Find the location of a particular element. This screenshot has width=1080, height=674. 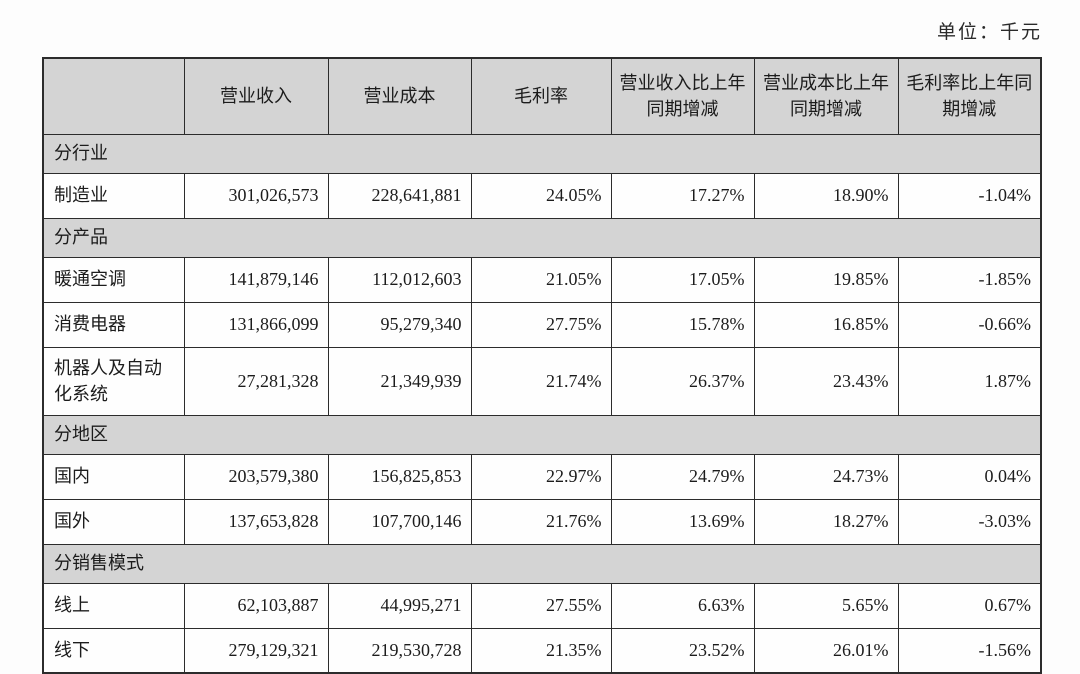

section-title: 分地区 is located at coordinates (542, 434).